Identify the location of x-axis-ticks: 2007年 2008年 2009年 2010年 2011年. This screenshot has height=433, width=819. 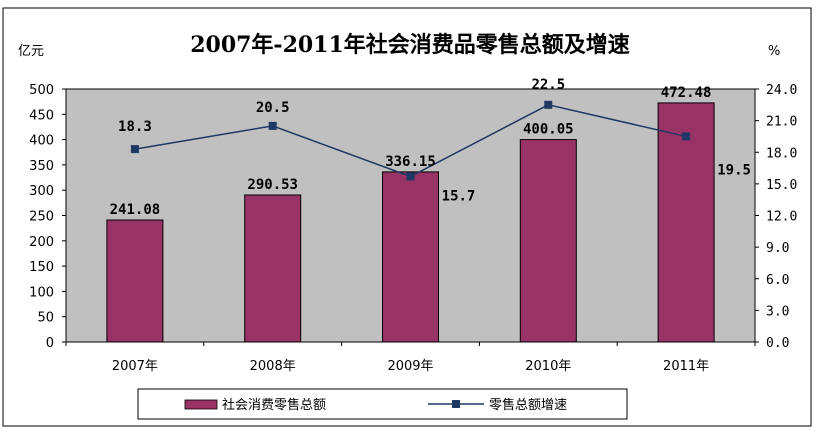
(410, 358).